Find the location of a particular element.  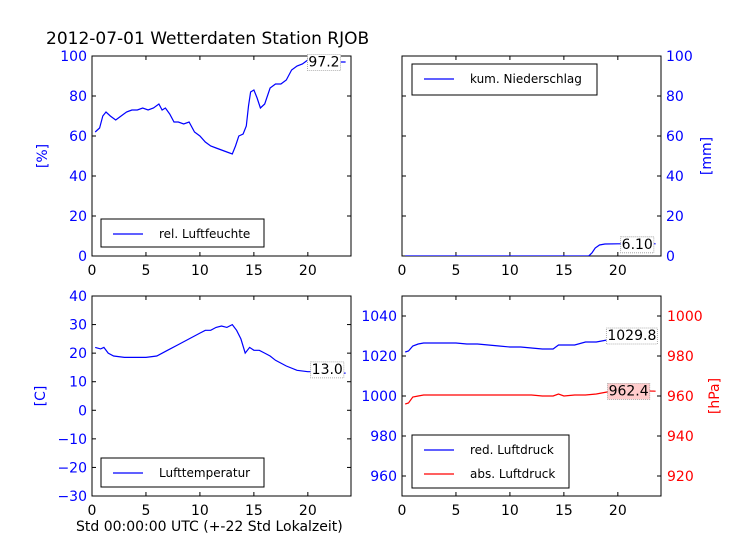

legend-label: red. Luftdruck is located at coordinates (512, 450).